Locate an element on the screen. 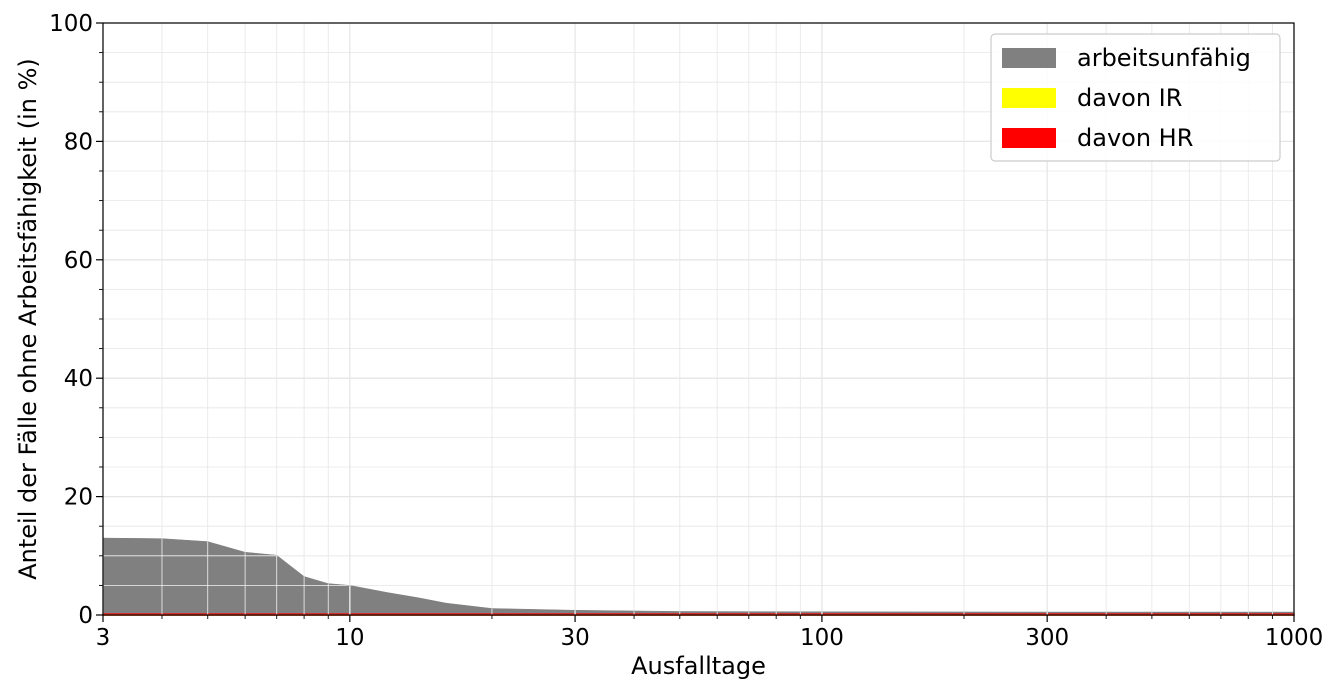 This screenshot has width=1330, height=680. x-tick-label: 30 is located at coordinates (574, 638).